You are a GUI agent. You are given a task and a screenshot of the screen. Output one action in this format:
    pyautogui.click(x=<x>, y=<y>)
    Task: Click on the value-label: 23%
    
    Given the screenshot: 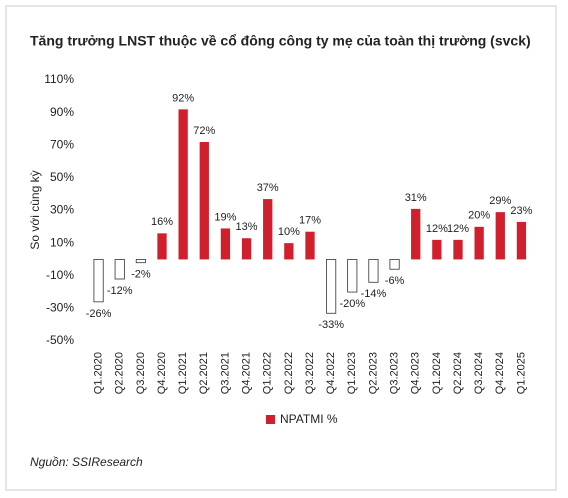 What is the action you would take?
    pyautogui.click(x=521, y=211)
    